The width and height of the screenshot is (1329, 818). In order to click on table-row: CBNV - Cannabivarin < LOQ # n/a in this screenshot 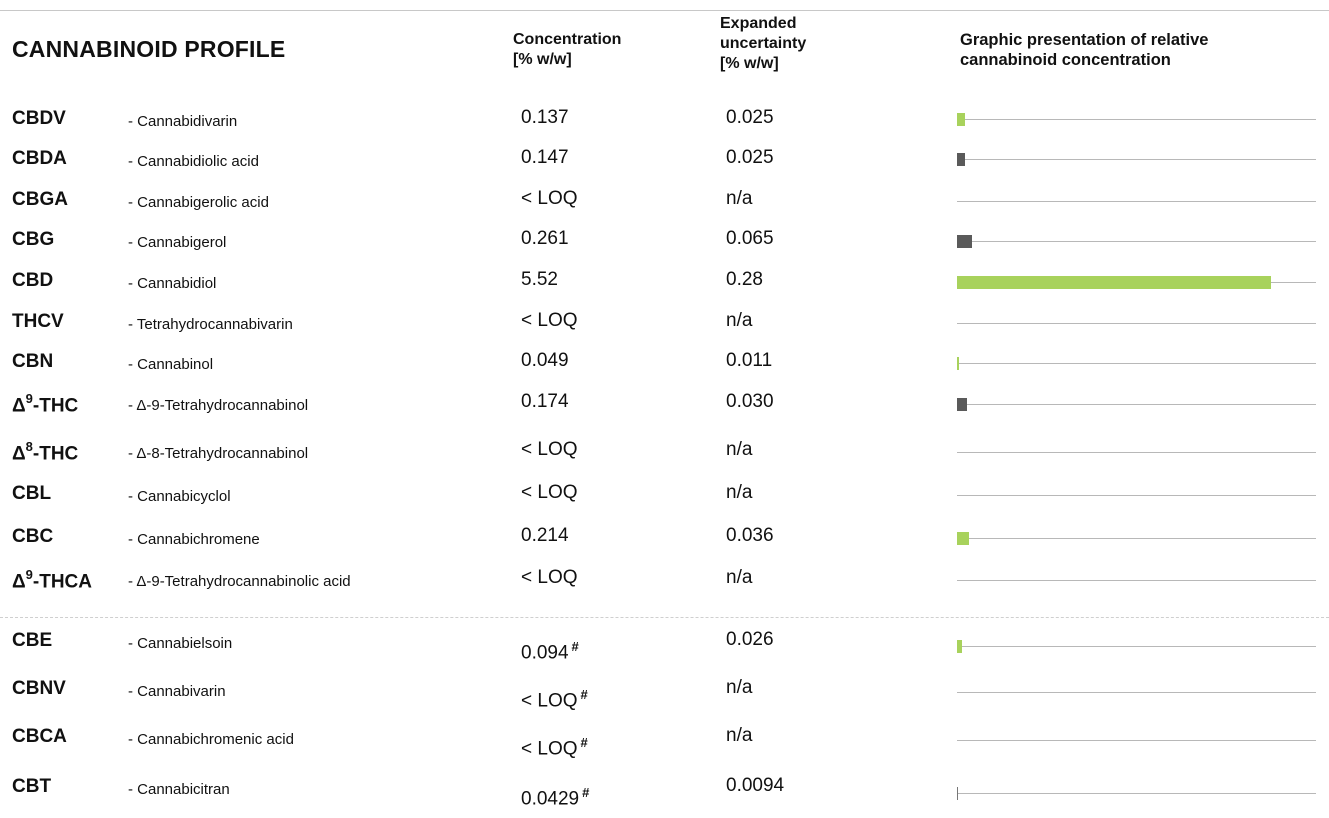, I will do `click(664, 697)`.